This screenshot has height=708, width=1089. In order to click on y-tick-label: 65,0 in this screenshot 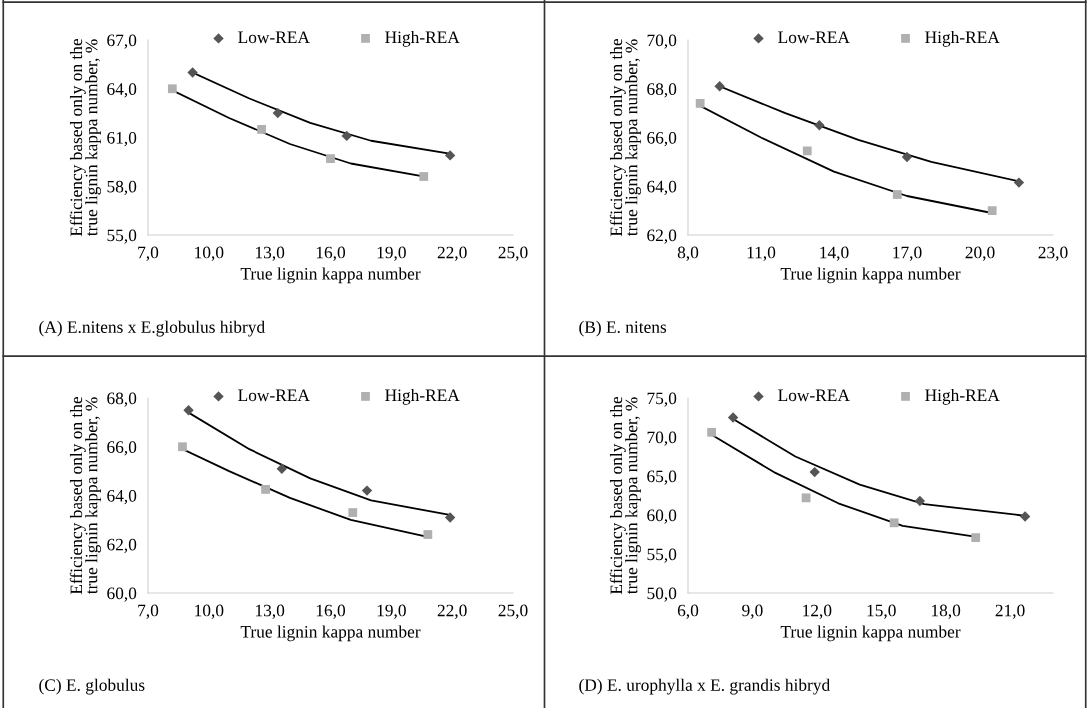, I will do `click(662, 477)`.